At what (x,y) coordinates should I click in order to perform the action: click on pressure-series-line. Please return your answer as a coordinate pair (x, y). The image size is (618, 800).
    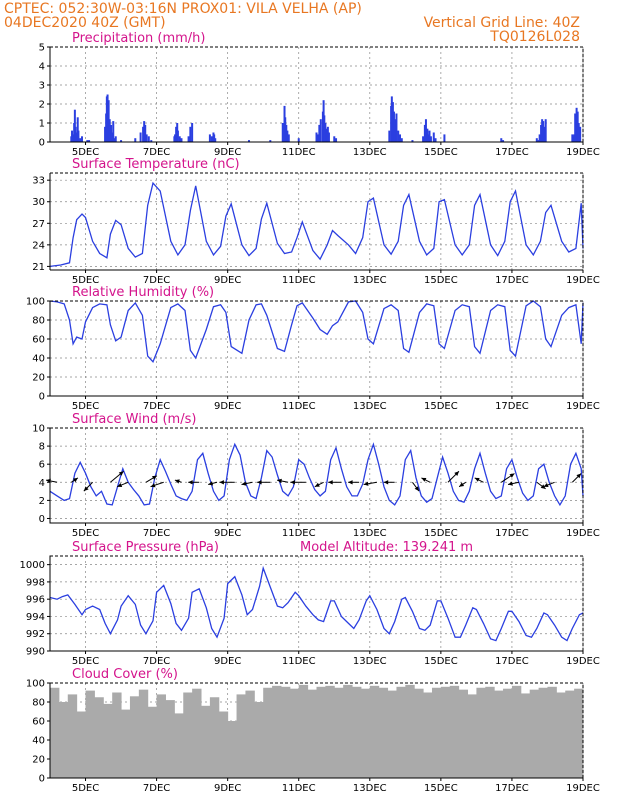
    Looking at the image, I should click on (316, 603).